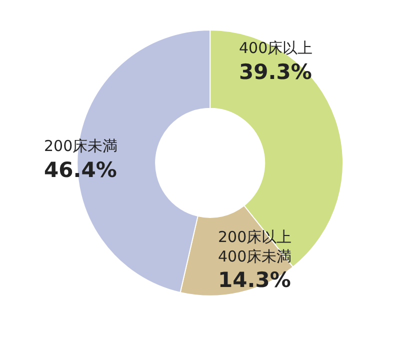  Describe the element at coordinates (81, 146) in the screenshot. I see `slice-label: 200床未満` at that location.